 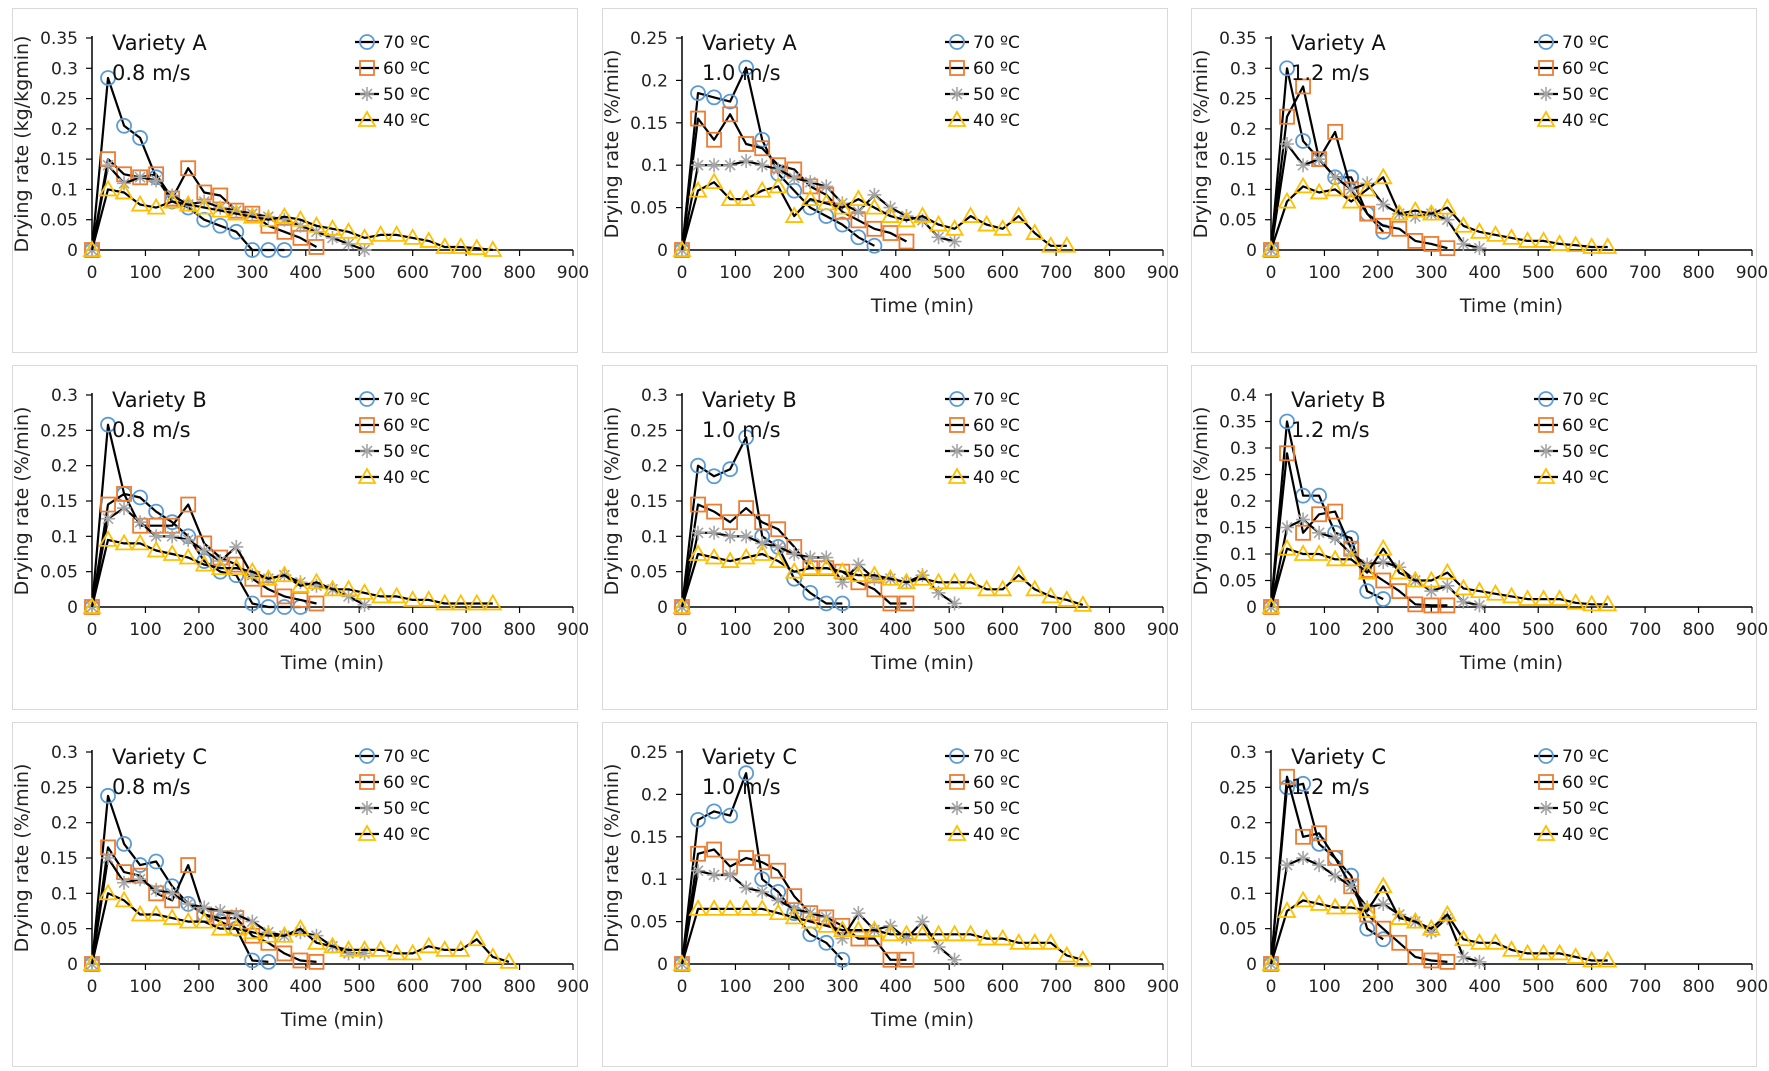 What do you see at coordinates (649, 39) in the screenshot?
I see `y-tick-label: 0.25` at bounding box center [649, 39].